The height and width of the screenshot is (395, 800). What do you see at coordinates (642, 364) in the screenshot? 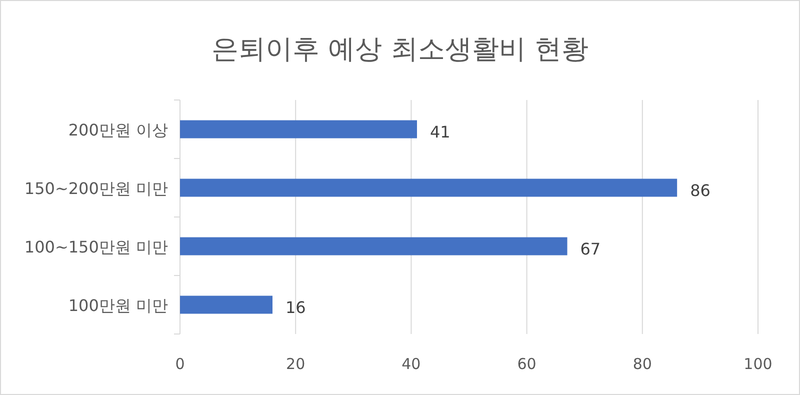
I see `x-tick-label: 80` at bounding box center [642, 364].